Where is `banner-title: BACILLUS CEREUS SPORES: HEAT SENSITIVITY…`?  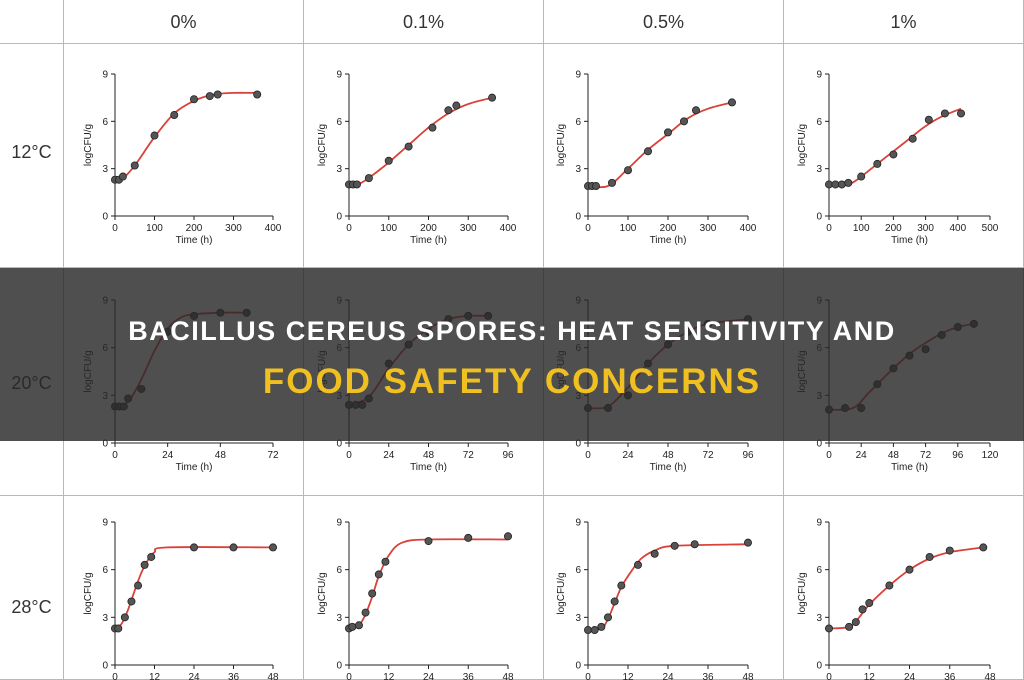 banner-title: BACILLUS CEREUS SPORES: HEAT SENSITIVITY… is located at coordinates (512, 331).